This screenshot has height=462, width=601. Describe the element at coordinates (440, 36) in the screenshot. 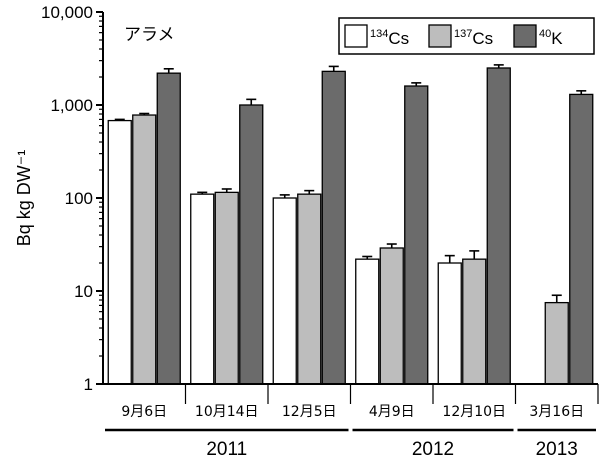

I see `legend-swatch-cs137` at that location.